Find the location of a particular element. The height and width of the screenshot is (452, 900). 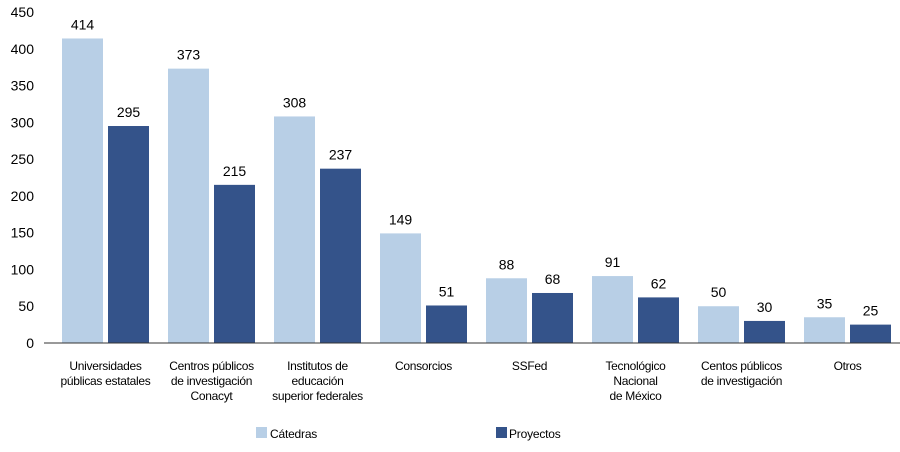

value-label: 91 is located at coordinates (613, 262).